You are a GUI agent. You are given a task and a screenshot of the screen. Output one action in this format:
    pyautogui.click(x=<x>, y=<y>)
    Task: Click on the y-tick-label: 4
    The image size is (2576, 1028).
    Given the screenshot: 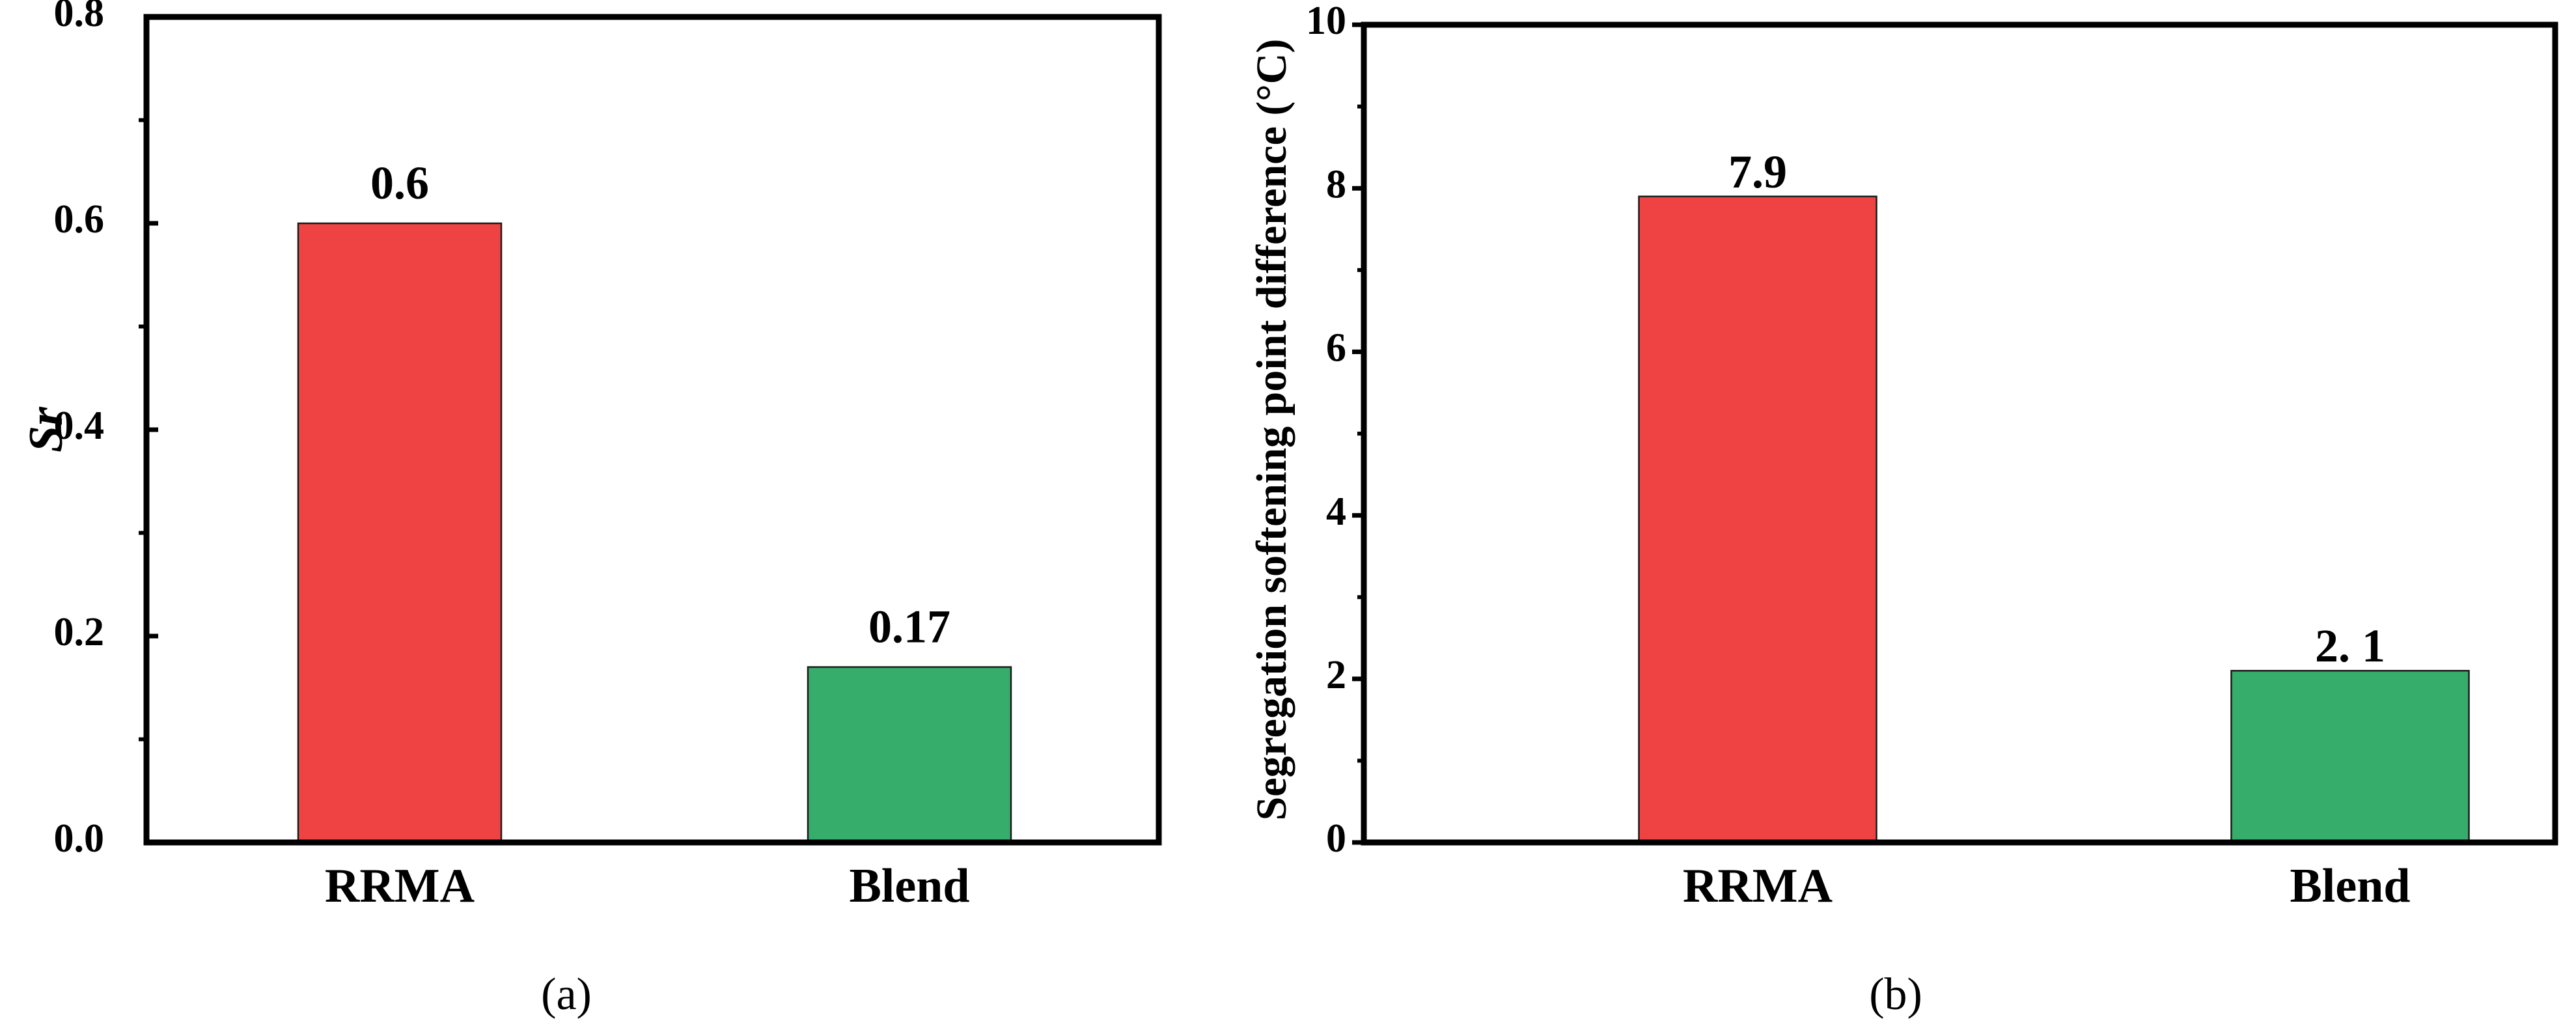 What is the action you would take?
    pyautogui.click(x=1336, y=512)
    